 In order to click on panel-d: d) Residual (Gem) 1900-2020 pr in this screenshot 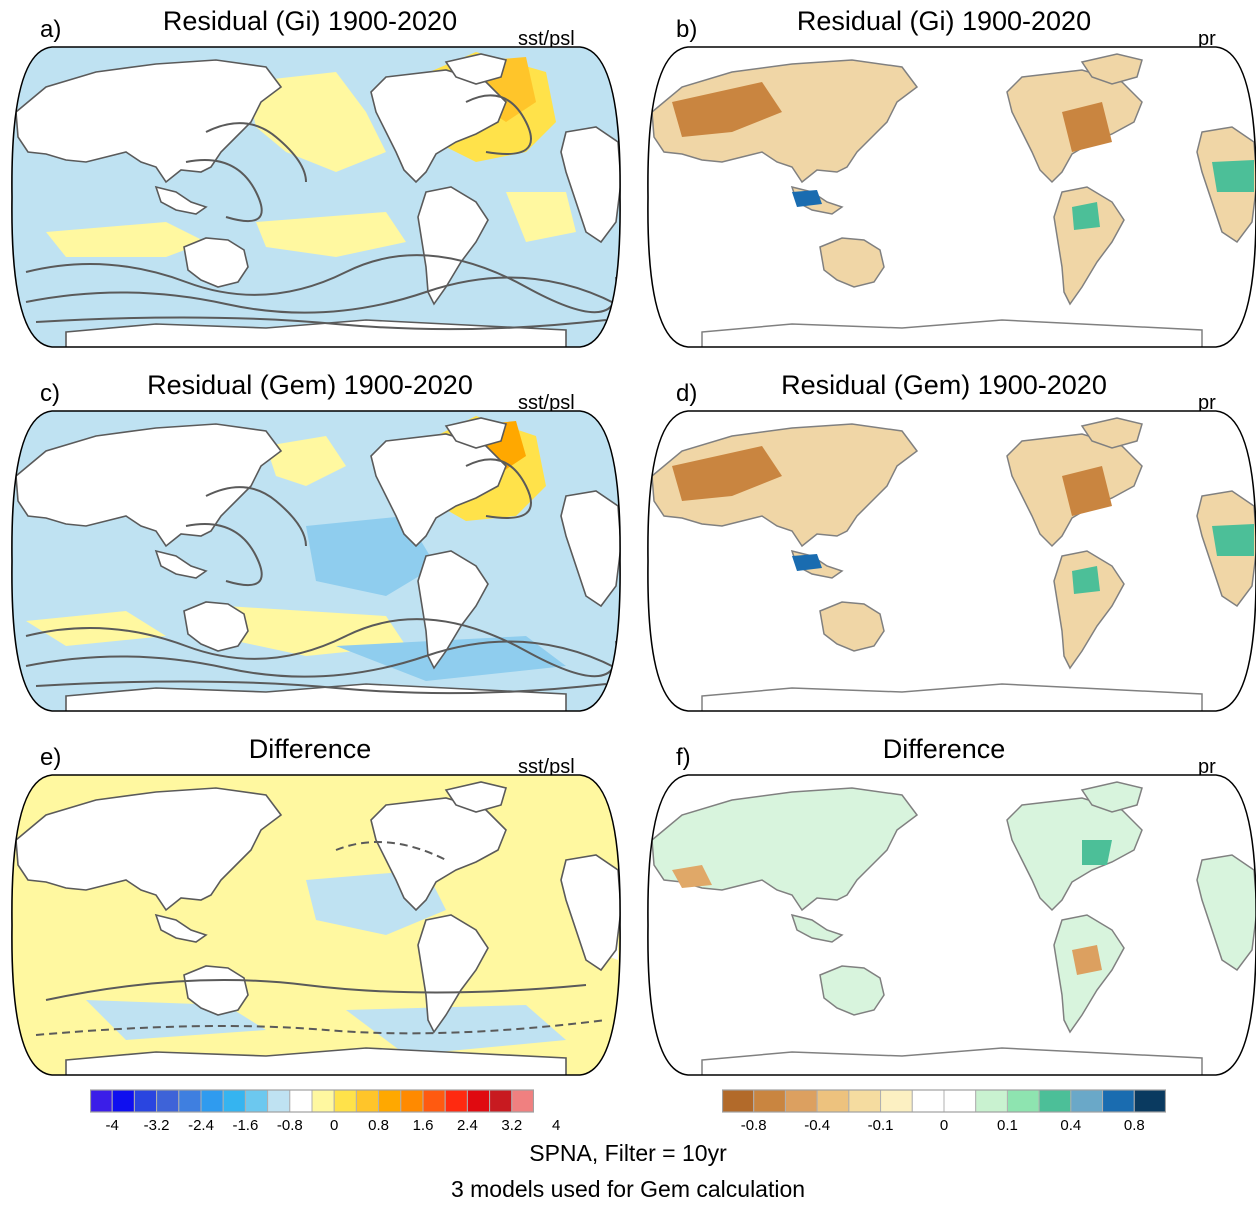, I will do `click(946, 539)`.